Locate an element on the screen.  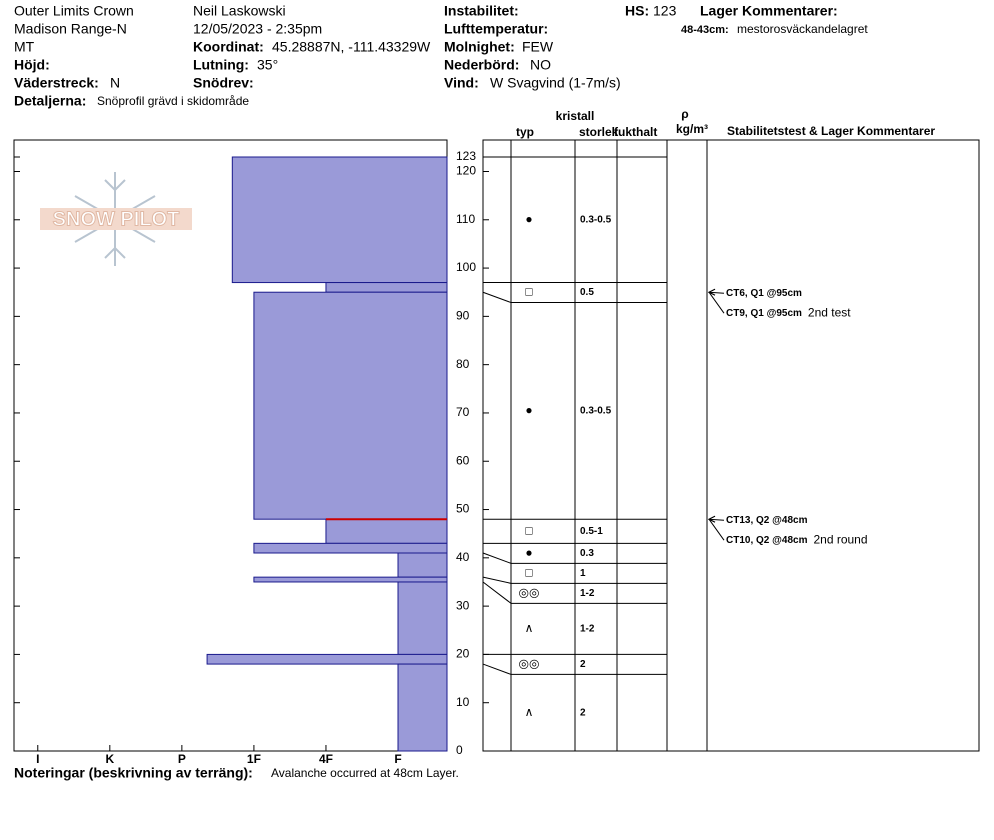
logo: SNOW PILOT is located at coordinates (116, 219).